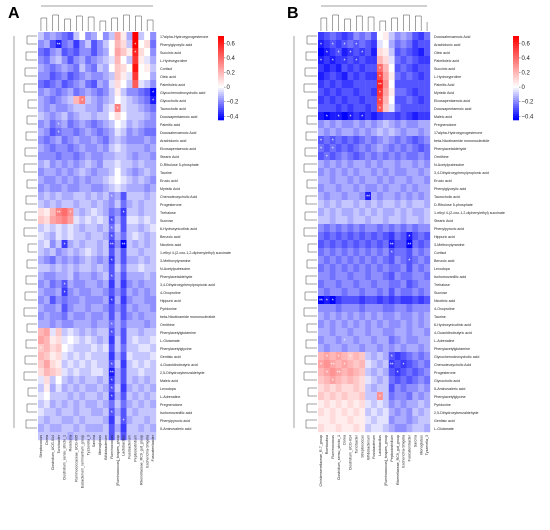 The image size is (550, 530). What do you see at coordinates (233, 117) in the screenshot?
I see `legend-tick-label: −0.4` at bounding box center [233, 117].